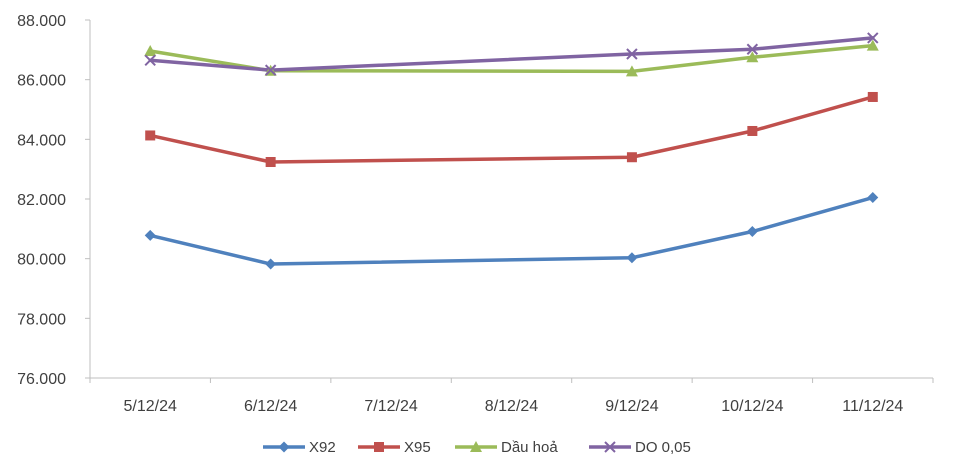 The width and height of the screenshot is (955, 472). Describe the element at coordinates (322, 447) in the screenshot. I see `legend-label-x92: X92` at that location.